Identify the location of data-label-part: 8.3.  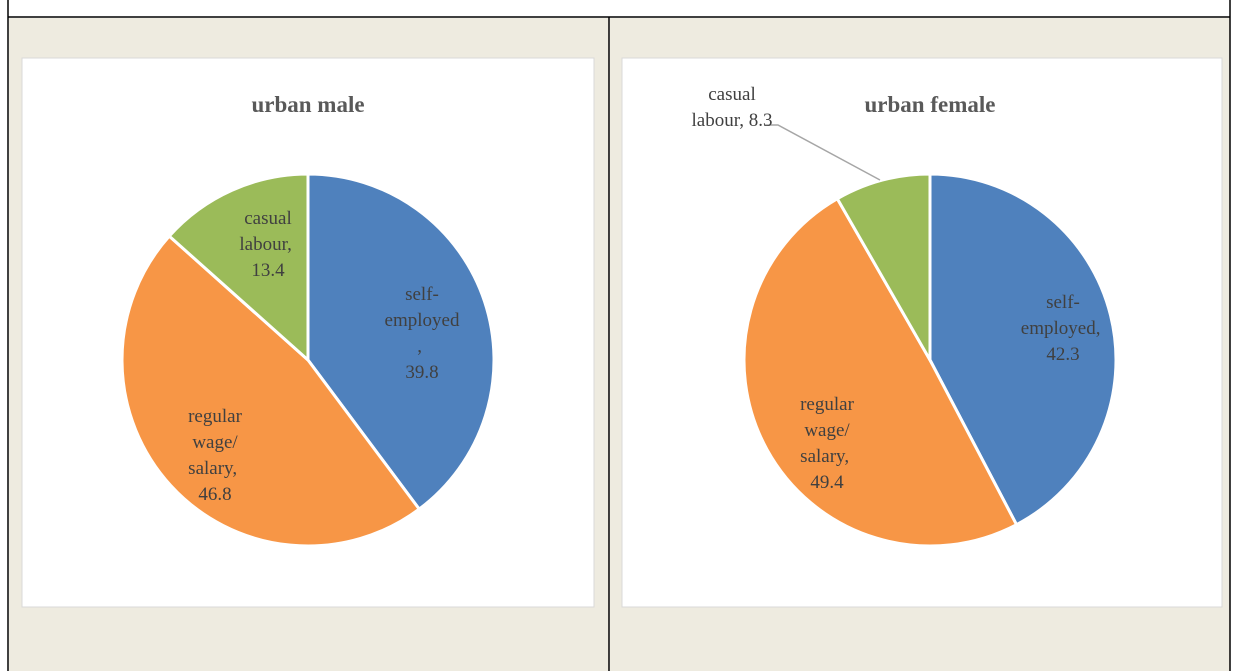
(761, 120).